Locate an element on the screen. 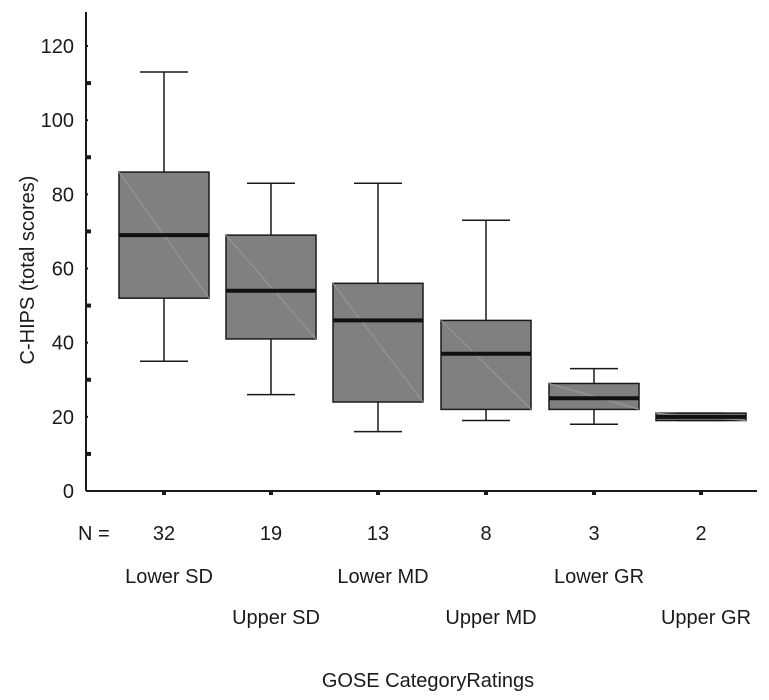 The image size is (769, 700). x-category-label: Lower SD is located at coordinates (169, 577).